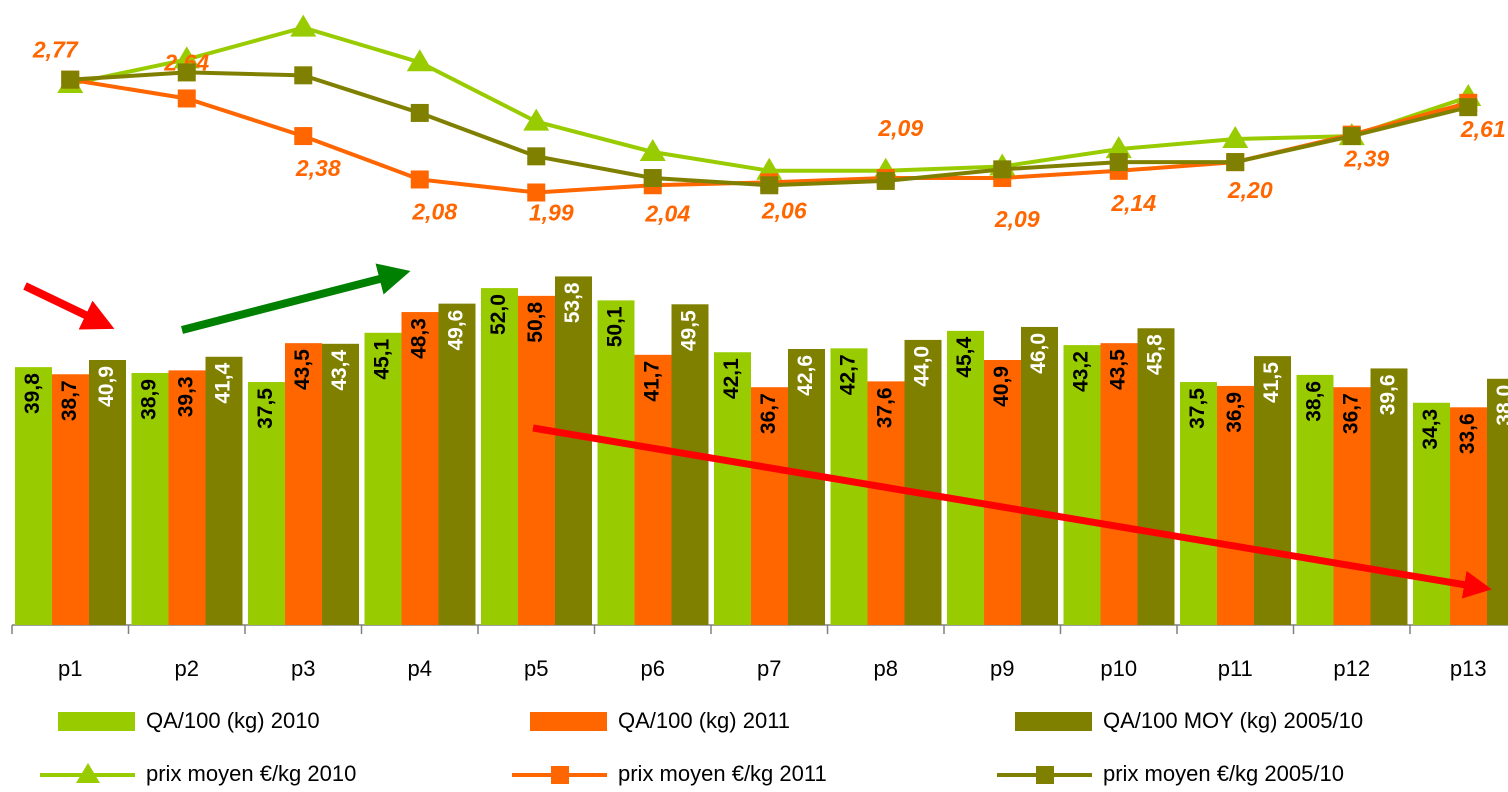 The height and width of the screenshot is (792, 1508). Describe the element at coordinates (722, 773) in the screenshot. I see `legend-label: prix moyen €/kg 2011` at that location.